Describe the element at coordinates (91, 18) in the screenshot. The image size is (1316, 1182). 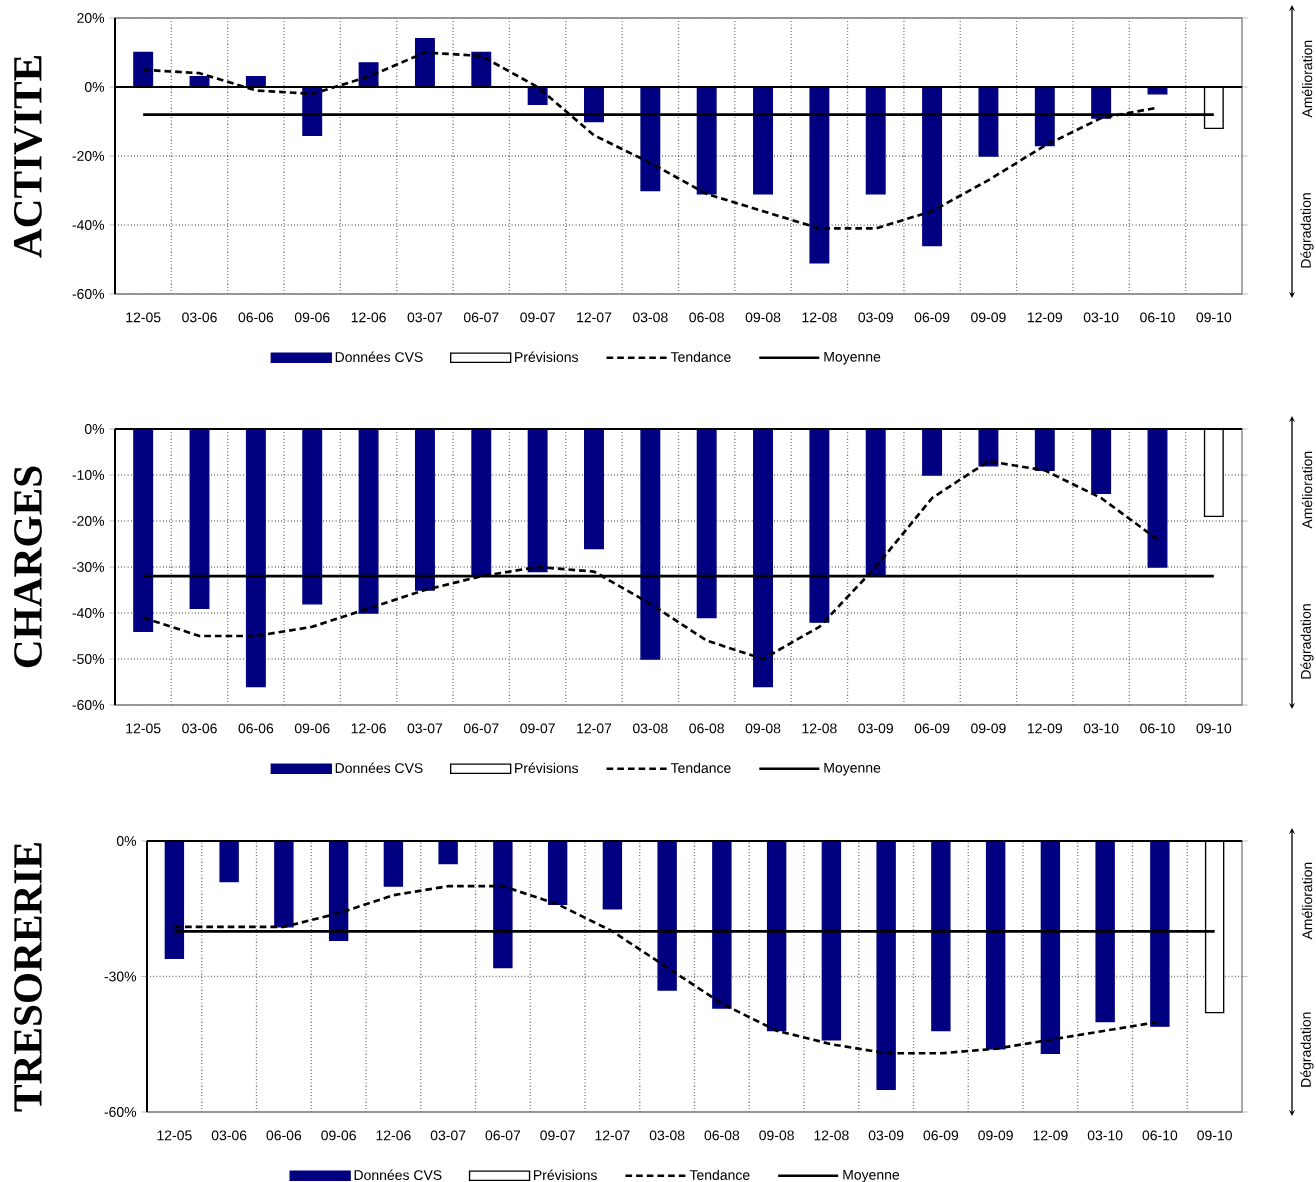
I see `y-tick-label: 20%` at that location.